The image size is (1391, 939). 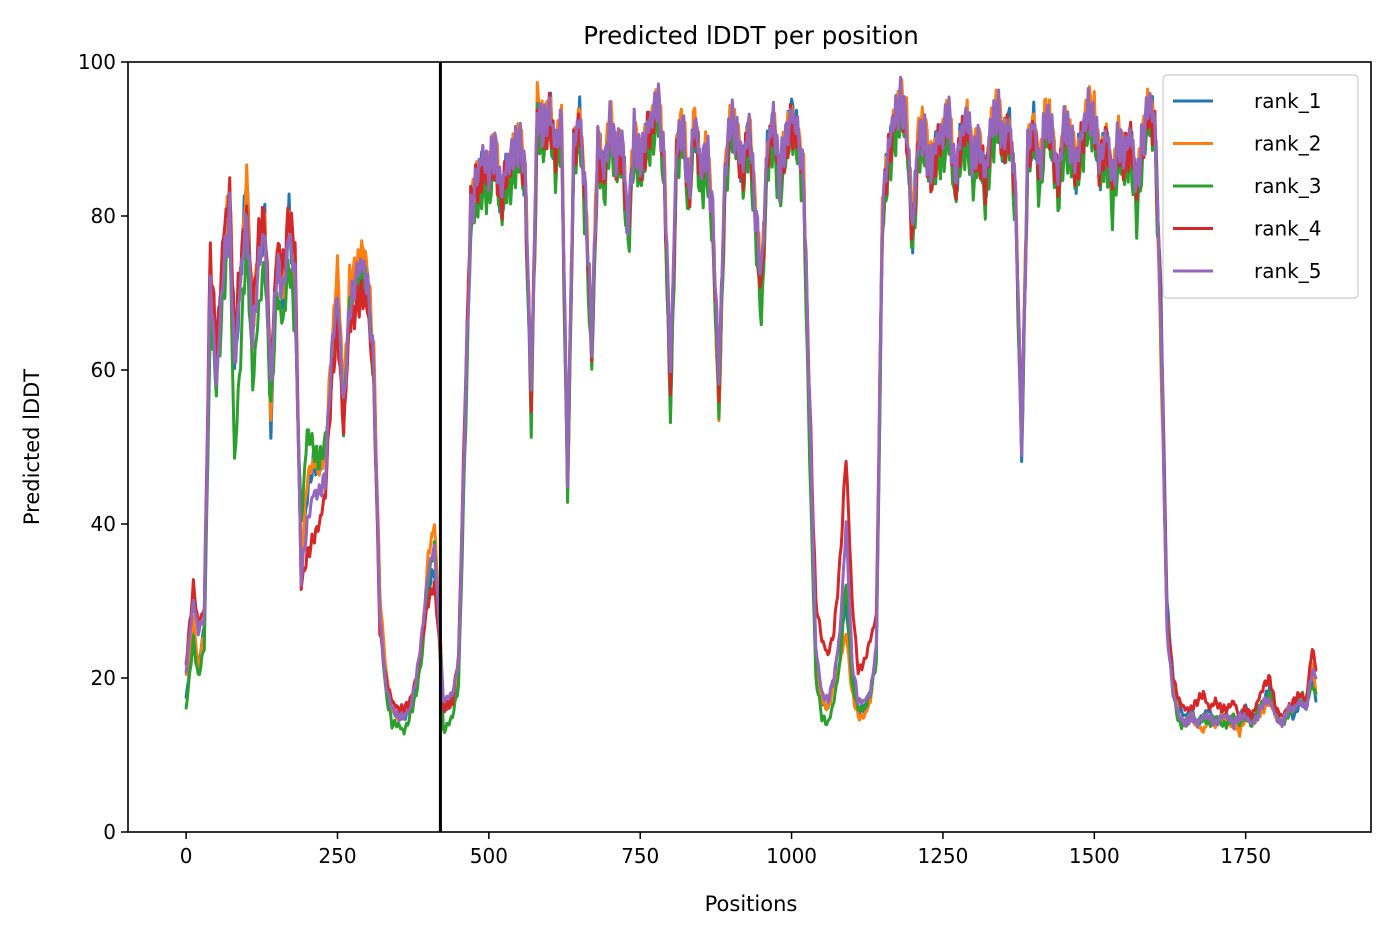 I want to click on y-tick-label: 100, so click(x=97, y=62).